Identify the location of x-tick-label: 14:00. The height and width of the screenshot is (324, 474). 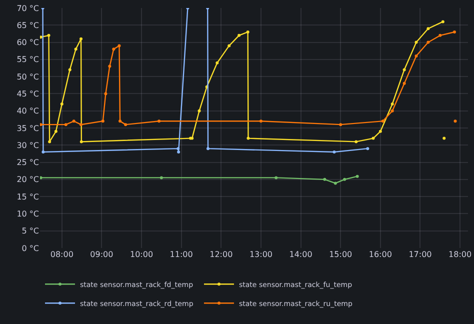
(300, 254).